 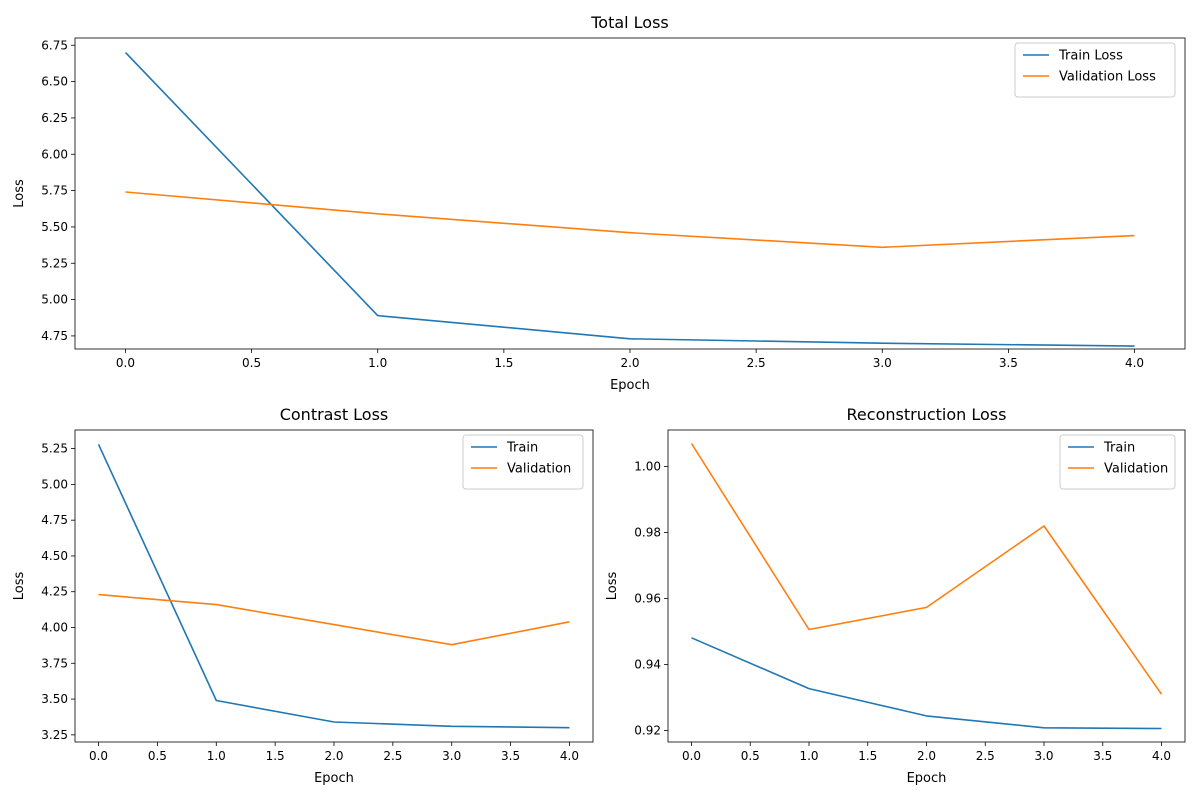 I want to click on chart-title: Reconstruction Loss, so click(x=927, y=414).